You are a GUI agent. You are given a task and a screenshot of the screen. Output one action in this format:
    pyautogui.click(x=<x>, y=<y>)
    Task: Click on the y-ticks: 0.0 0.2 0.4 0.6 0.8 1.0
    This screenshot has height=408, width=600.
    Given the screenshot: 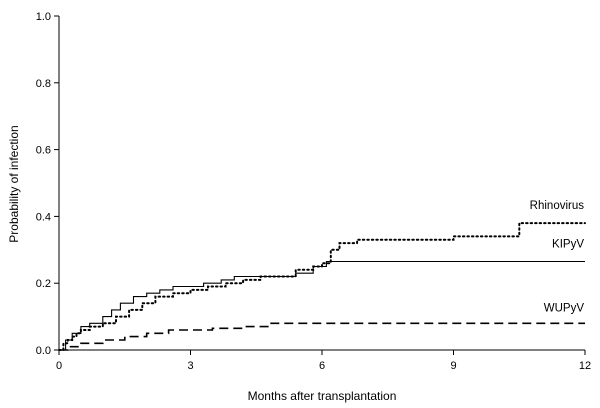 What is the action you would take?
    pyautogui.click(x=47, y=184)
    